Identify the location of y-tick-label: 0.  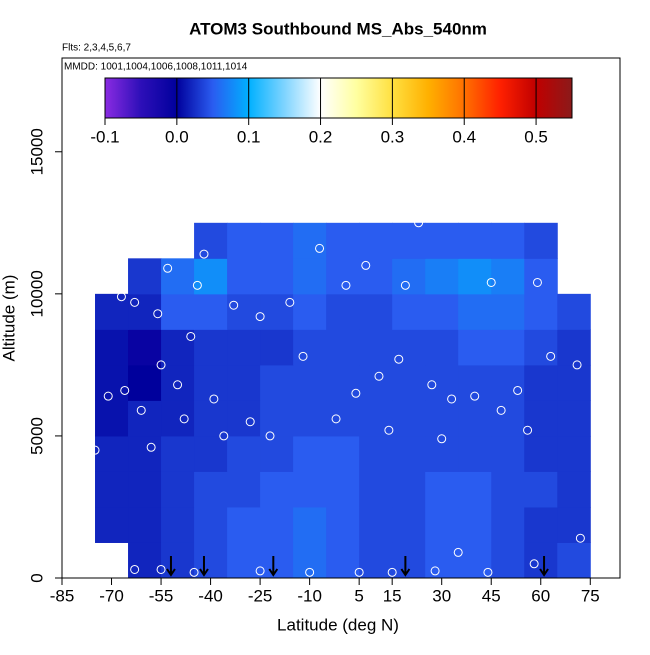
(36, 577).